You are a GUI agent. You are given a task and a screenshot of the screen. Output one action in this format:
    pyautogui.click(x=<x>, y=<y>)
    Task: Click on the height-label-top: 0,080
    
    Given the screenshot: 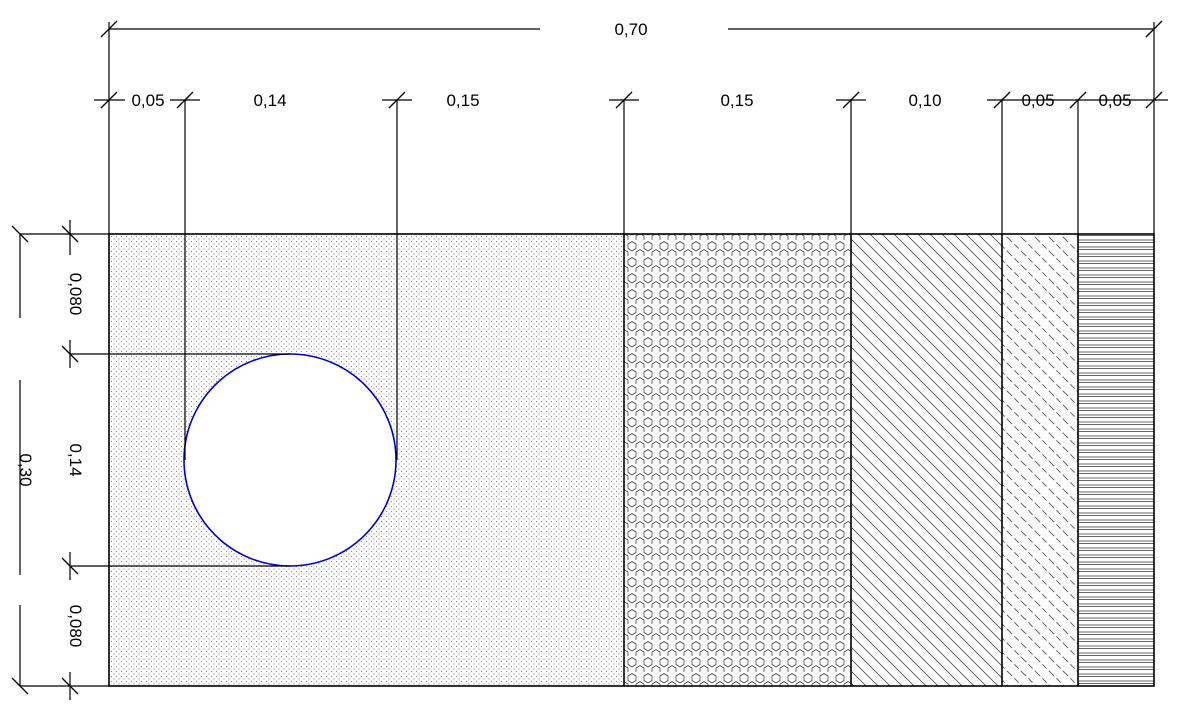 What is the action you would take?
    pyautogui.click(x=75, y=294)
    